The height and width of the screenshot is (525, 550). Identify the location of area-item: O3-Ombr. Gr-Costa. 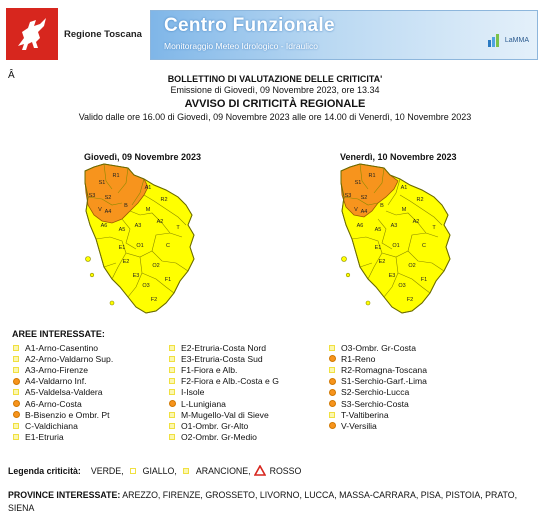
(376, 347).